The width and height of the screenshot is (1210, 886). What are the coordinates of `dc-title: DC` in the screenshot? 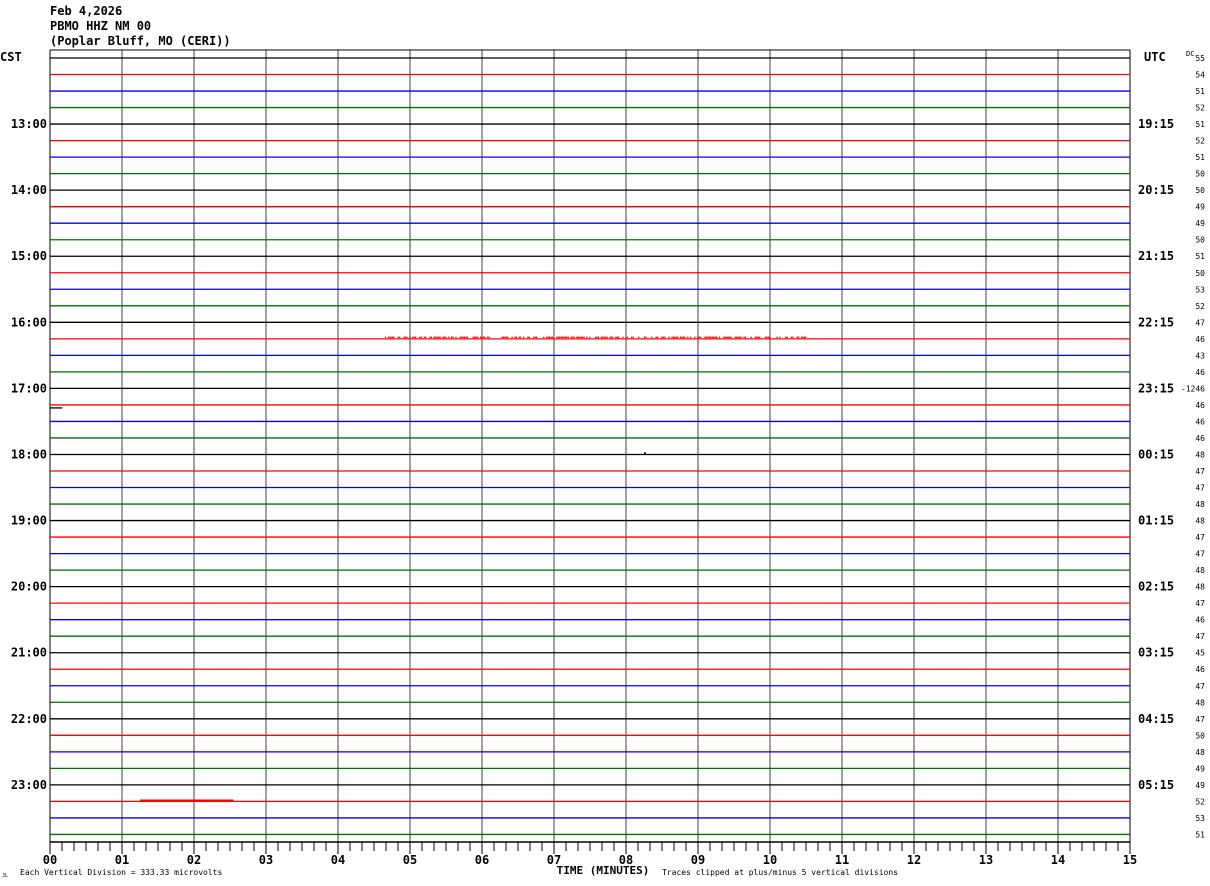 It's located at (1190, 54).